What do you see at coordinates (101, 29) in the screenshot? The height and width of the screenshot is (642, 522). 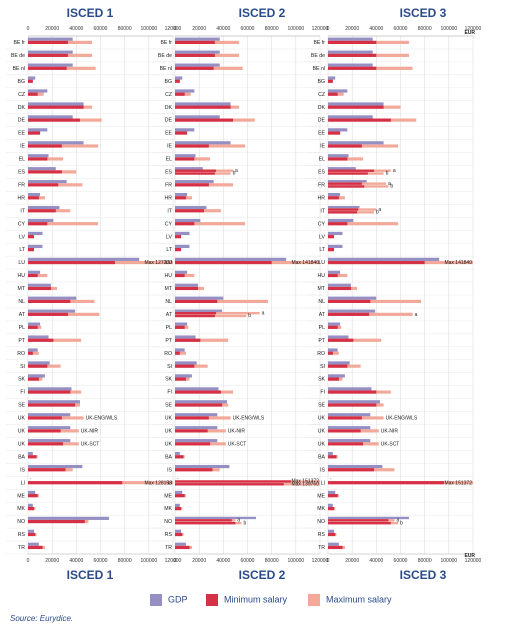 I see `tick-label-top: 60000` at bounding box center [101, 29].